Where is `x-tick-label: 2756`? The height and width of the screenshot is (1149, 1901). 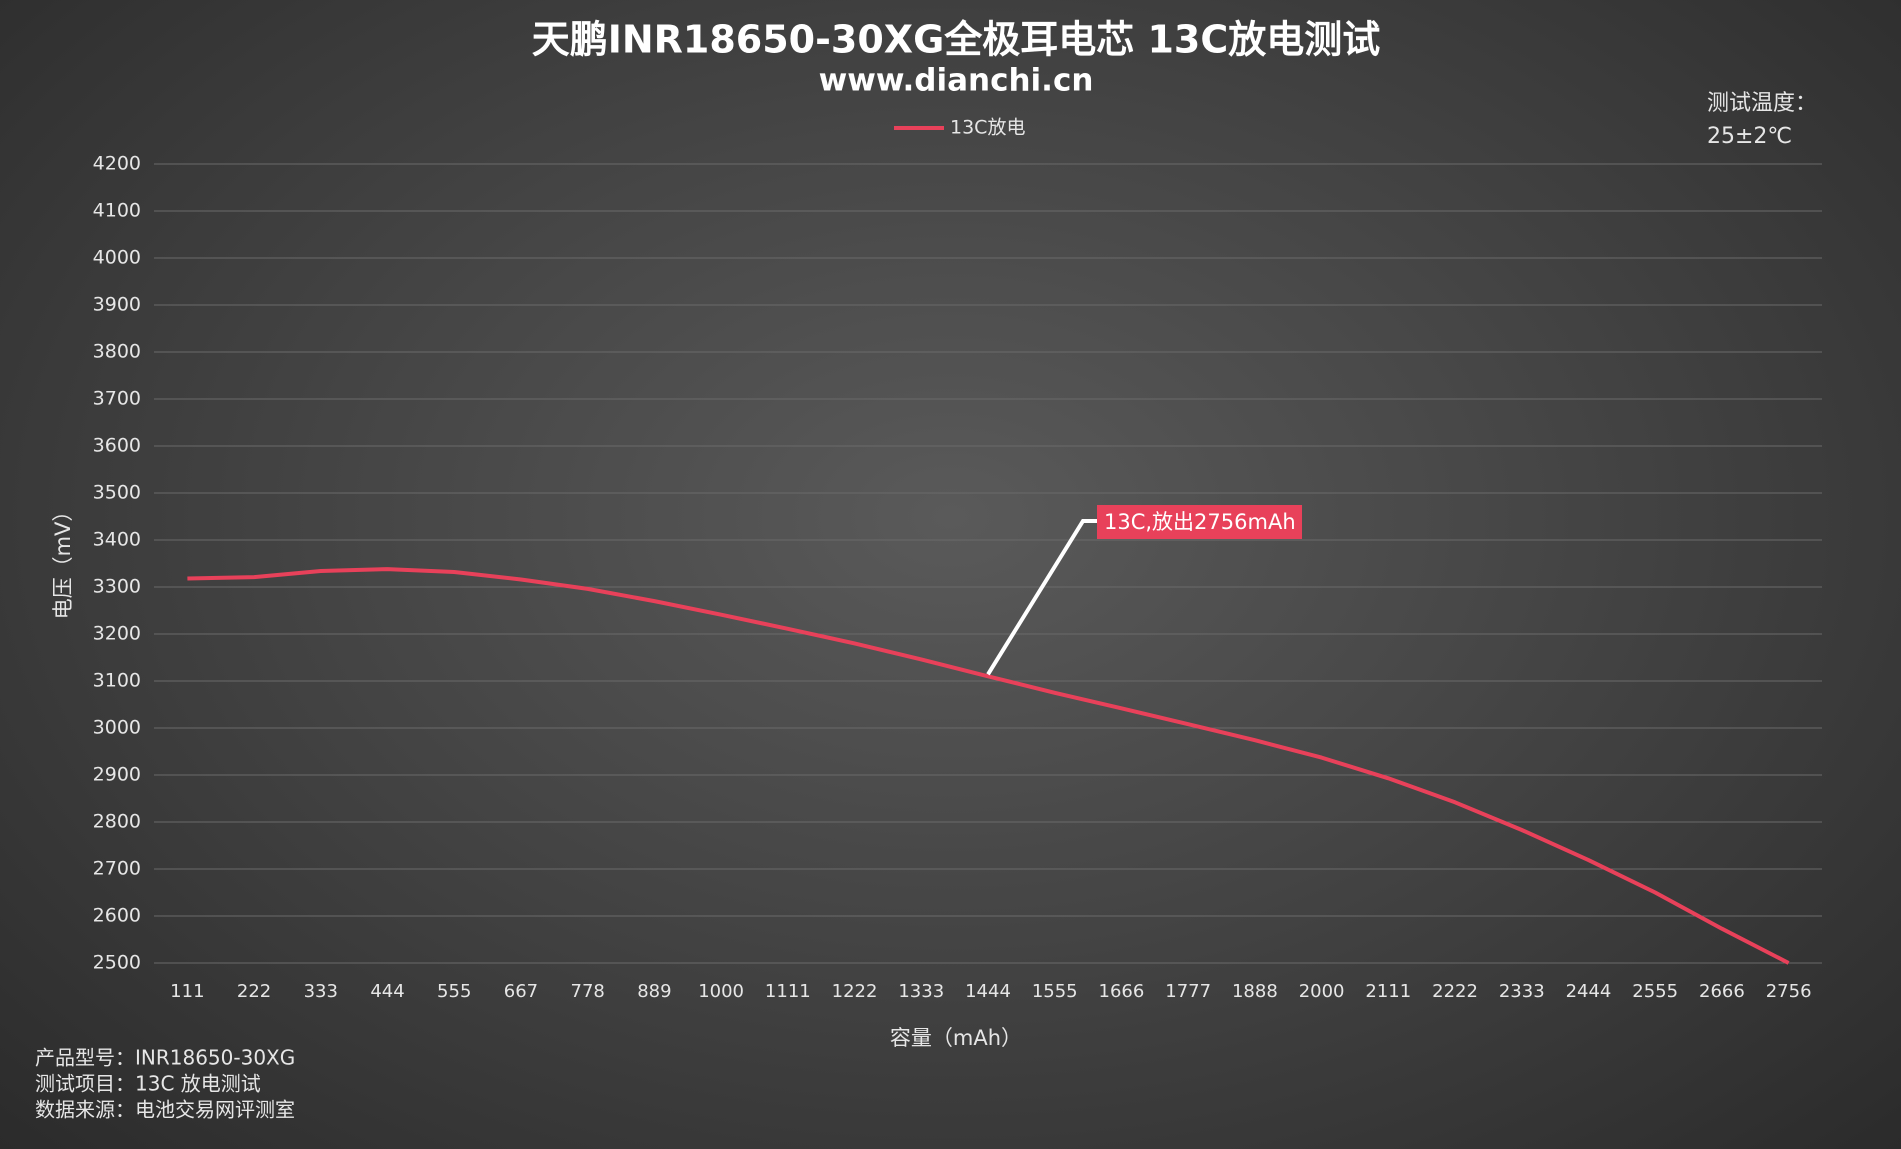 x-tick-label: 2756 is located at coordinates (1789, 991).